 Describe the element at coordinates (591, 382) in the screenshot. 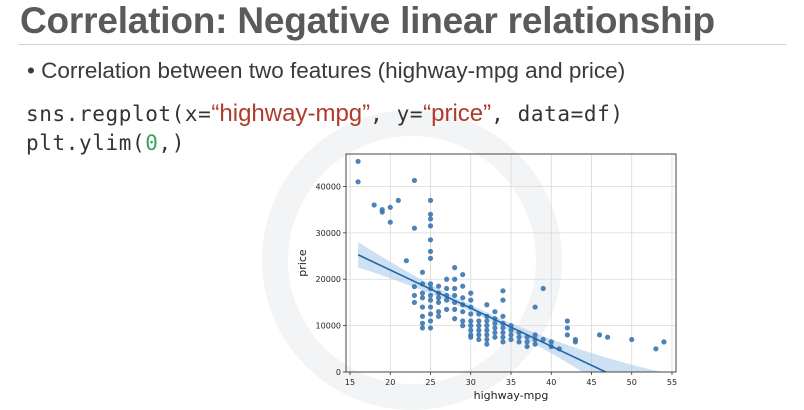

I see `x-tick-label: 45` at that location.